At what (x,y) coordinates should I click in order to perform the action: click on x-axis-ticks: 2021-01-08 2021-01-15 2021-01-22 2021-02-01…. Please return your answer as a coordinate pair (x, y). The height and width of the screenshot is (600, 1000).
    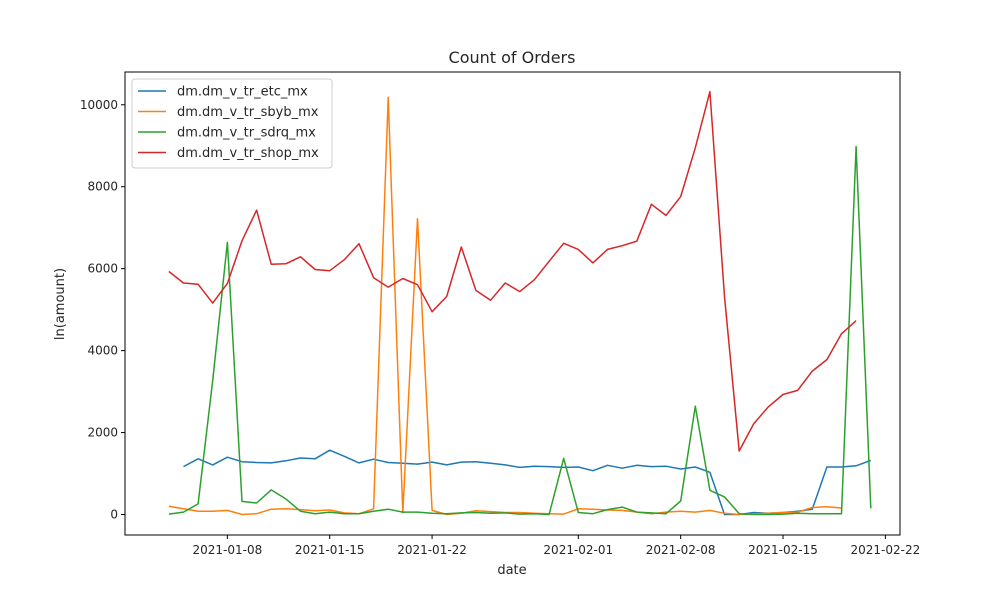
    Looking at the image, I should click on (556, 546).